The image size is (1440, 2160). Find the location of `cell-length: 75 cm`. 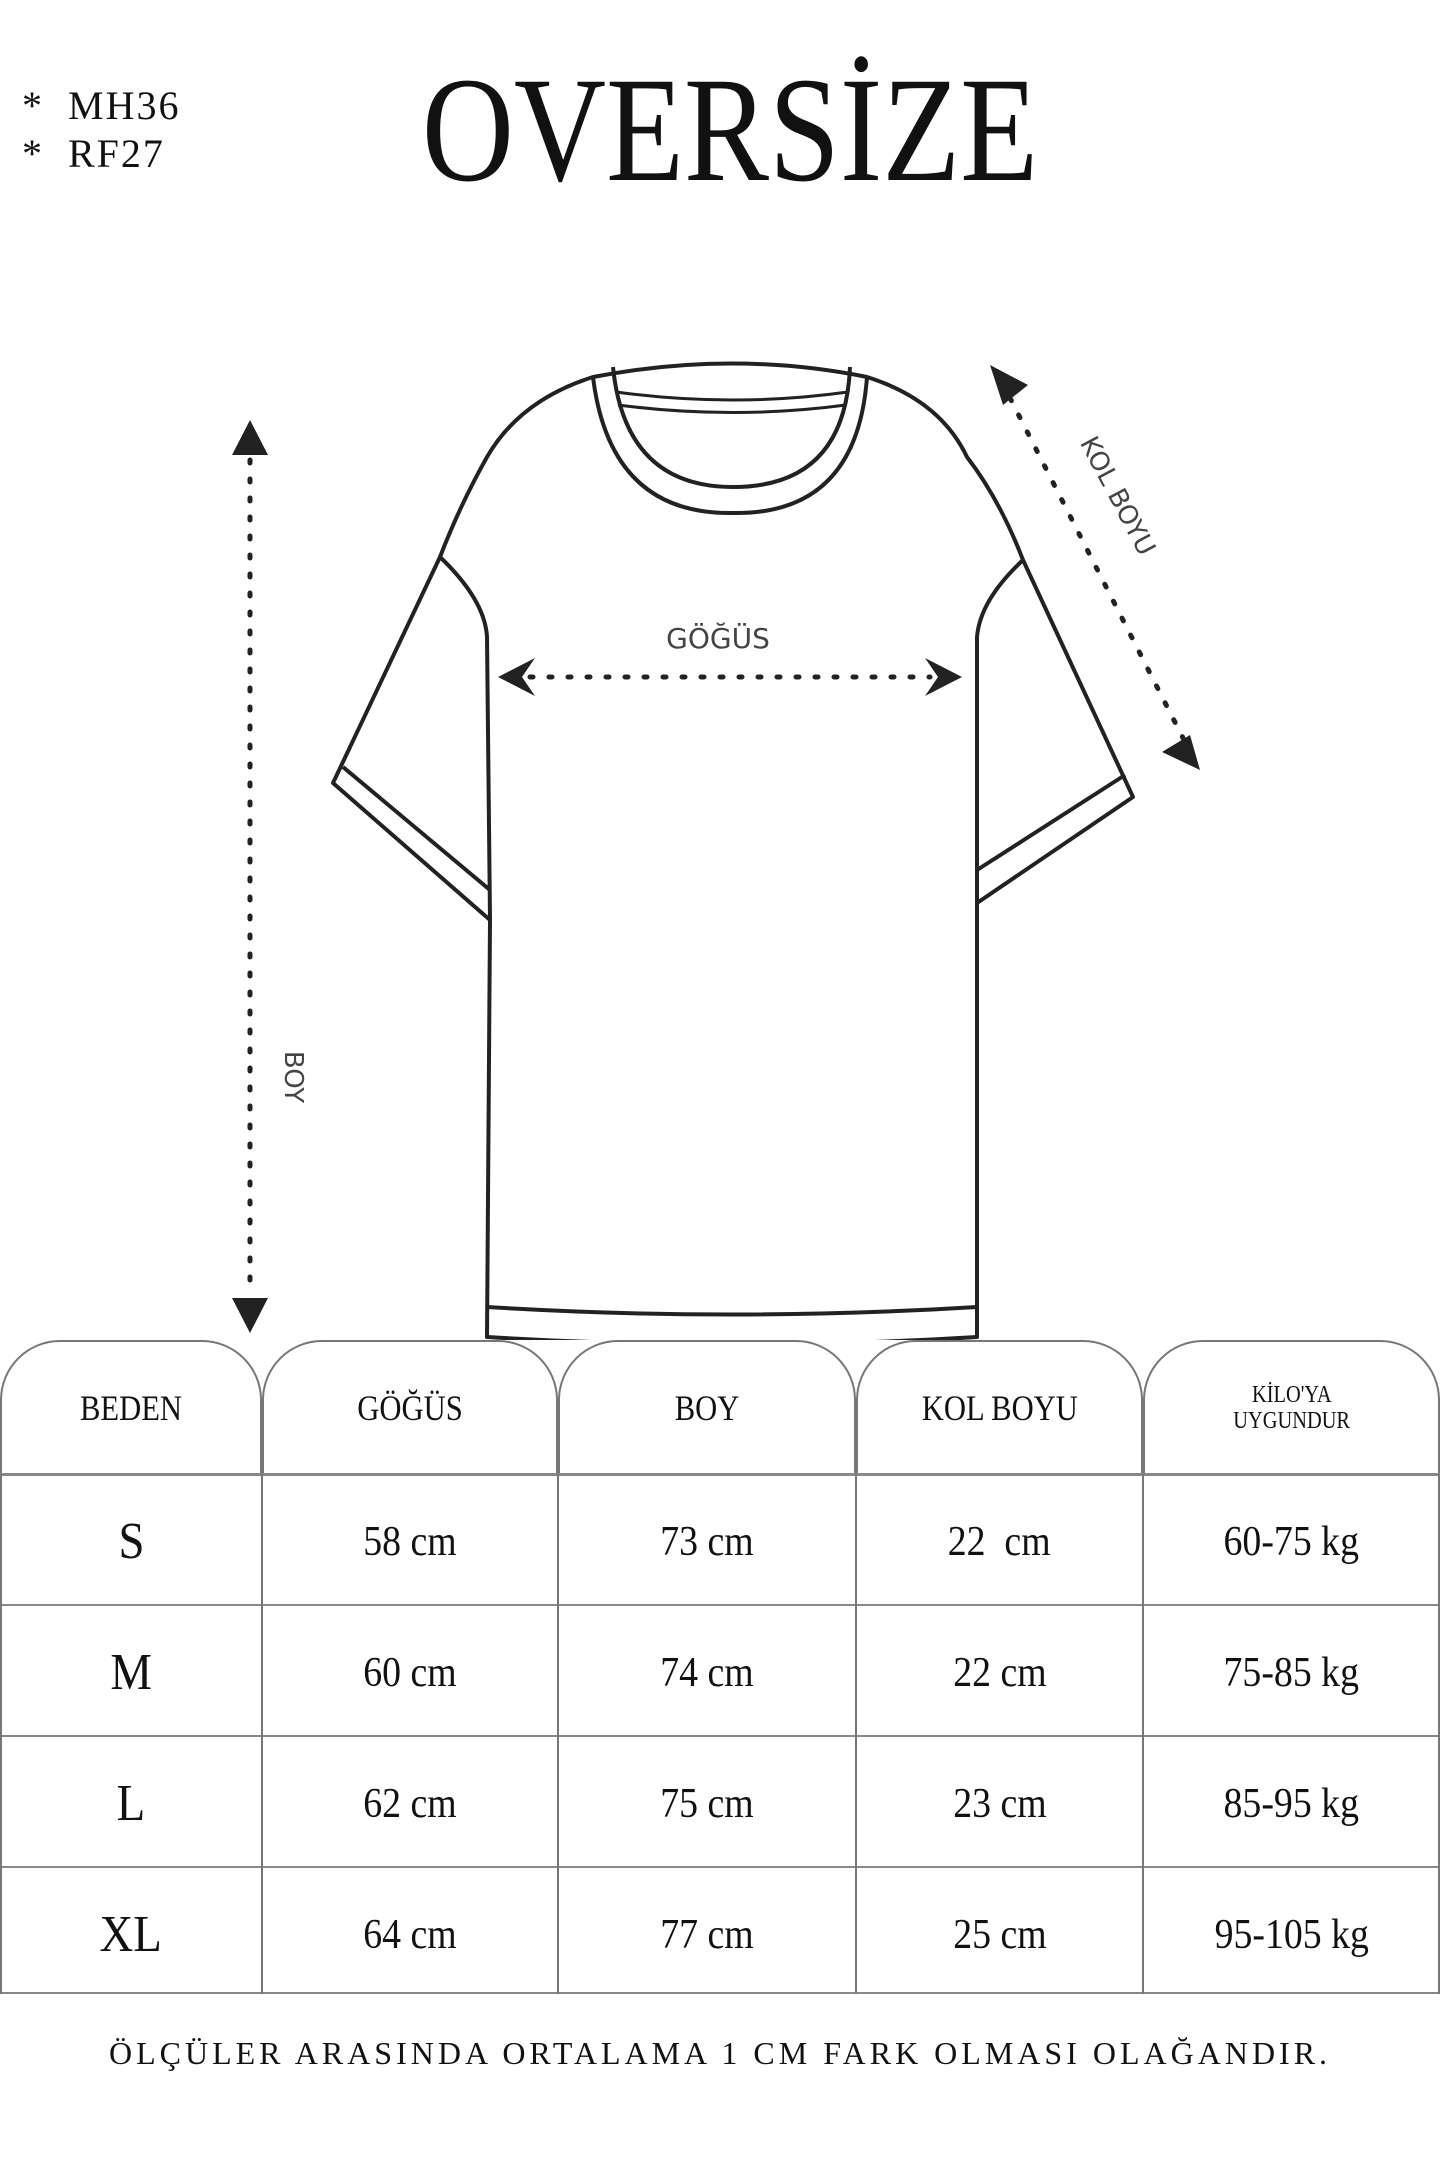

cell-length: 75 cm is located at coordinates (707, 1803).